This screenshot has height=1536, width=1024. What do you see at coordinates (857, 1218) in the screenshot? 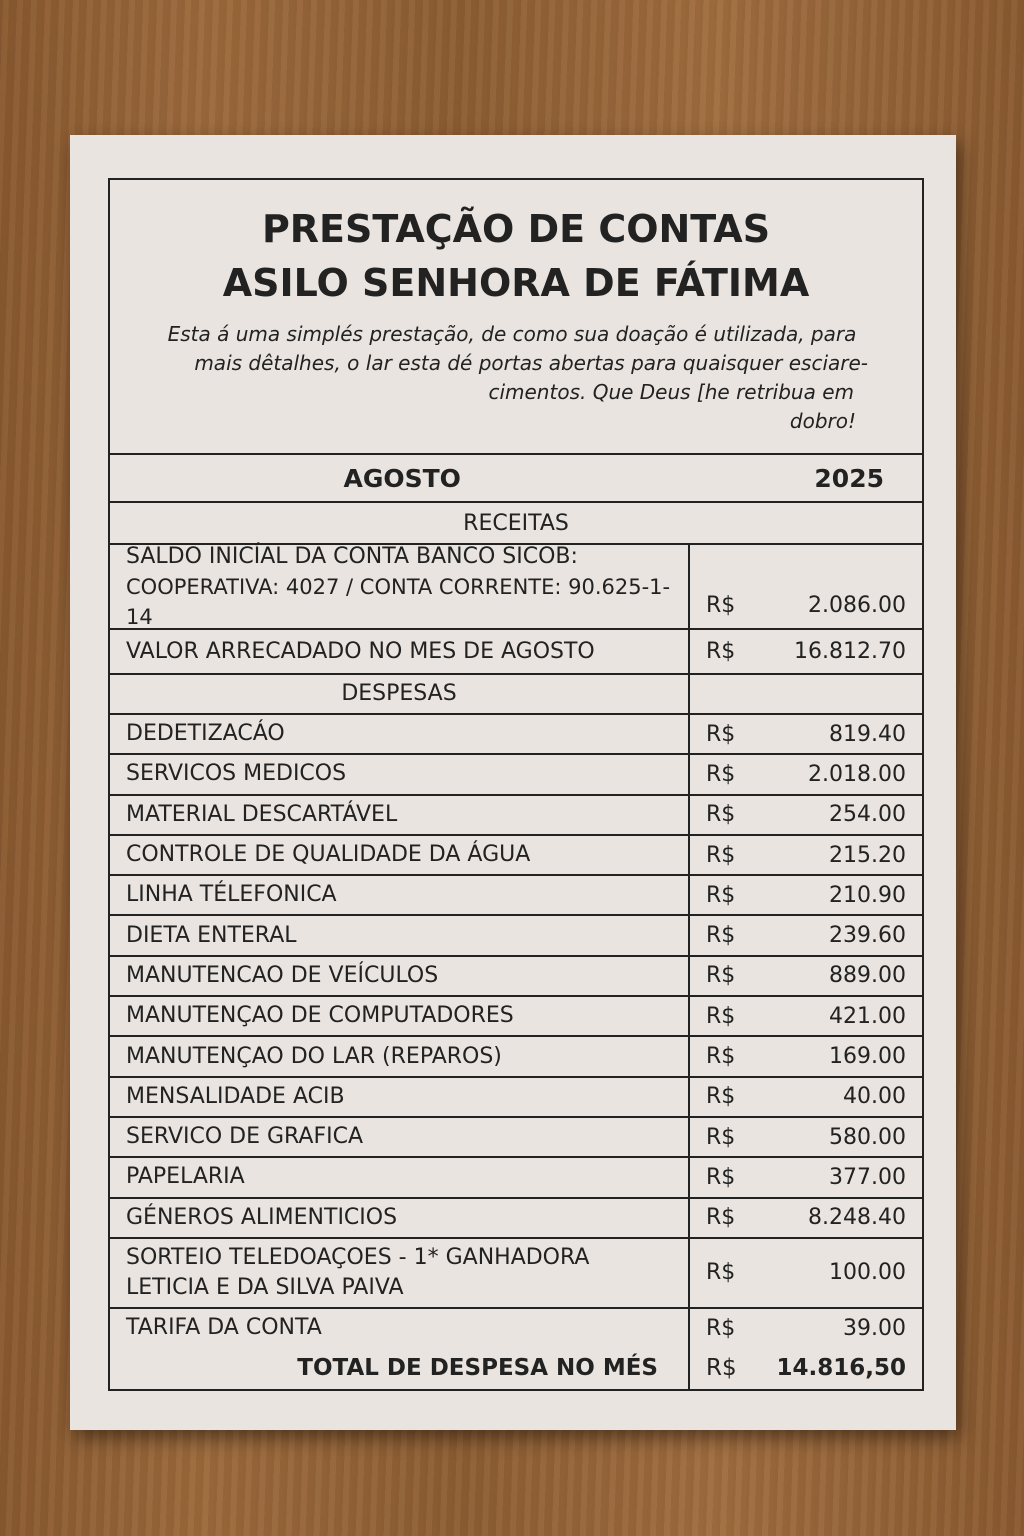
I see `expense-value: 8.248.40` at bounding box center [857, 1218].